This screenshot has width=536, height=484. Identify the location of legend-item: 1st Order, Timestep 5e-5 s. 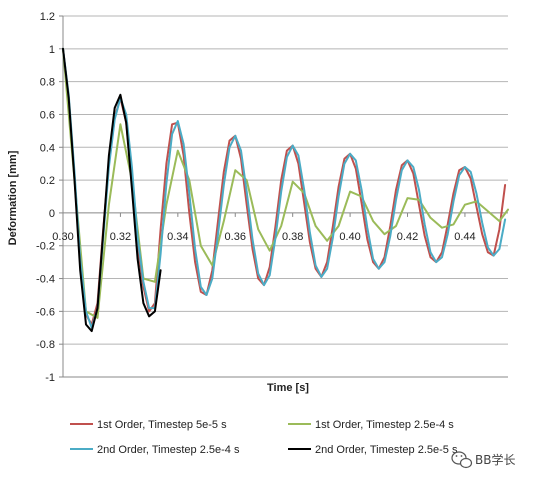
(148, 425).